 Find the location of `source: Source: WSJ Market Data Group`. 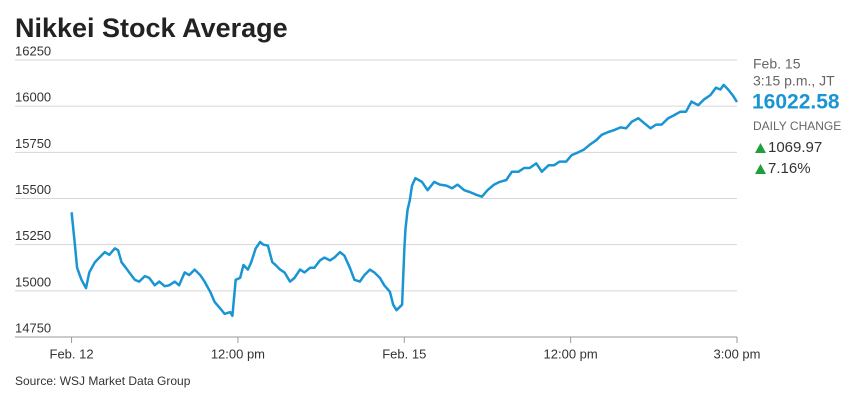

source: Source: WSJ Market Data Group is located at coordinates (103, 381).